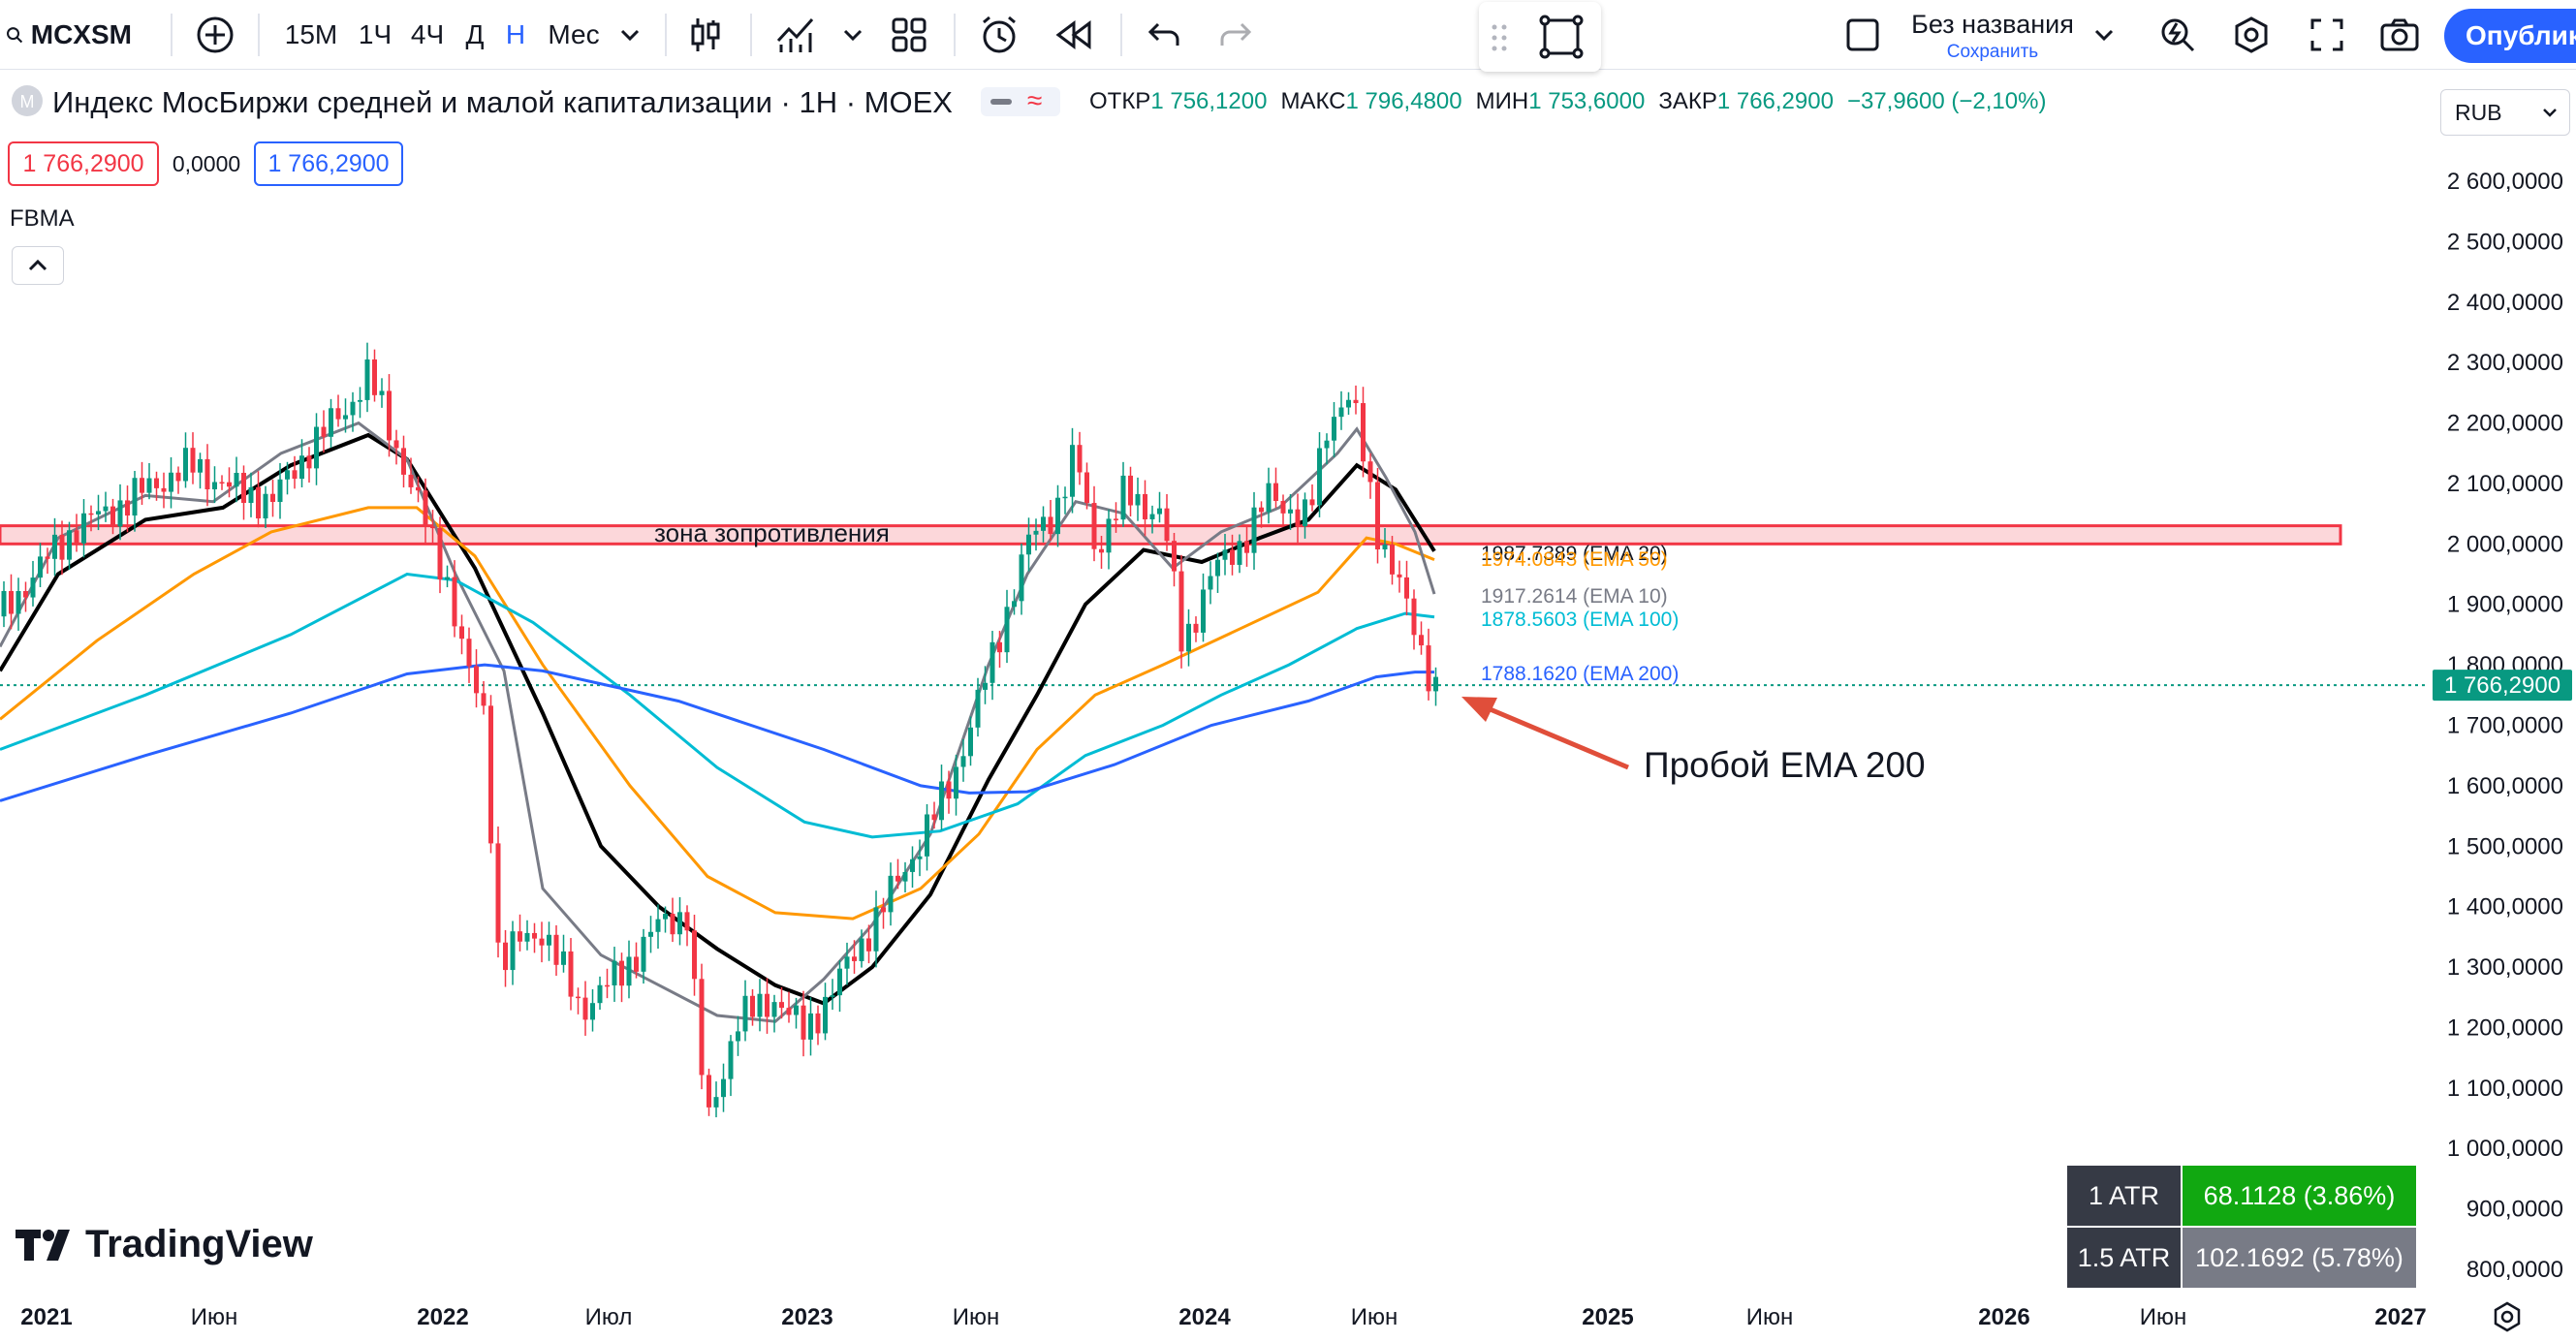 The height and width of the screenshot is (1342, 2576). I want to click on snapshot-button, so click(2399, 35).